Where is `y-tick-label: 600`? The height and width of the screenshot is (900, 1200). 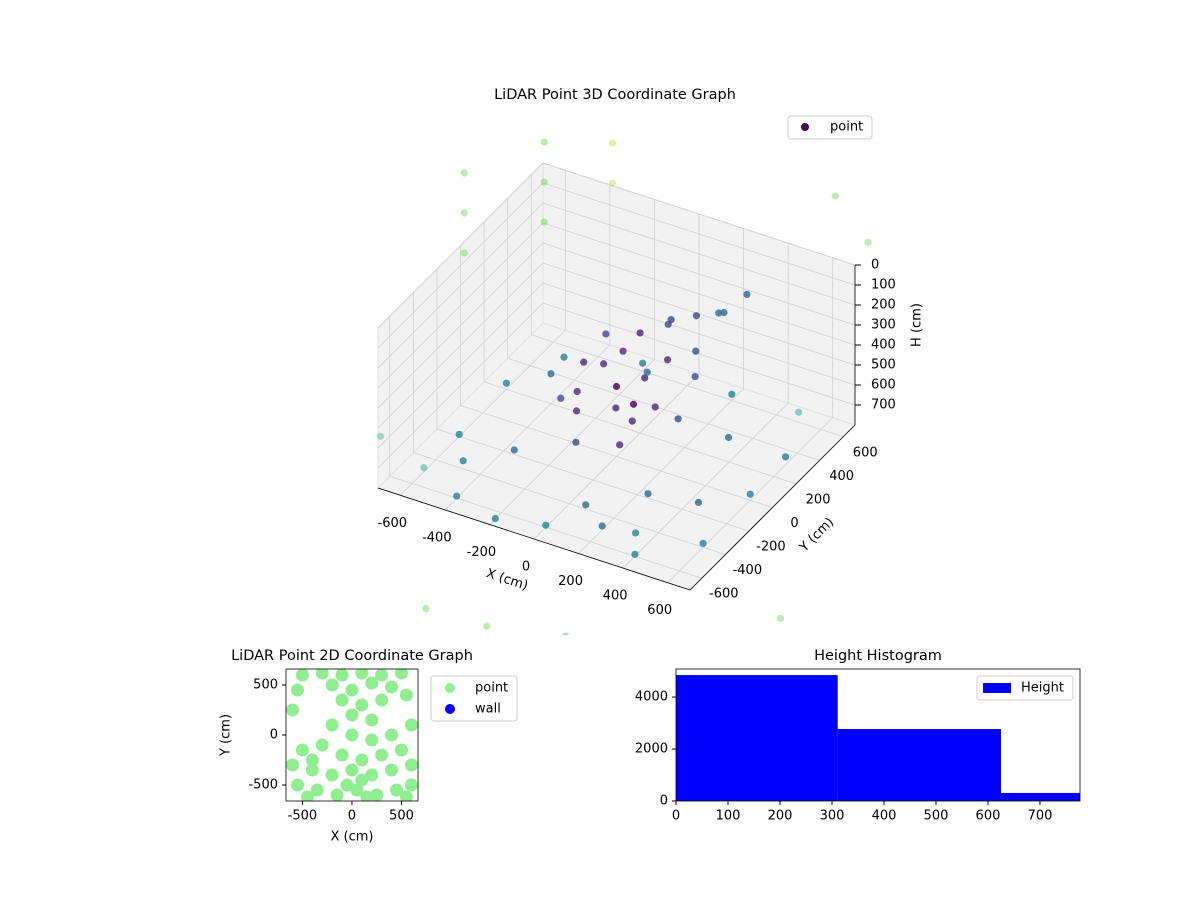
y-tick-label: 600 is located at coordinates (865, 452).